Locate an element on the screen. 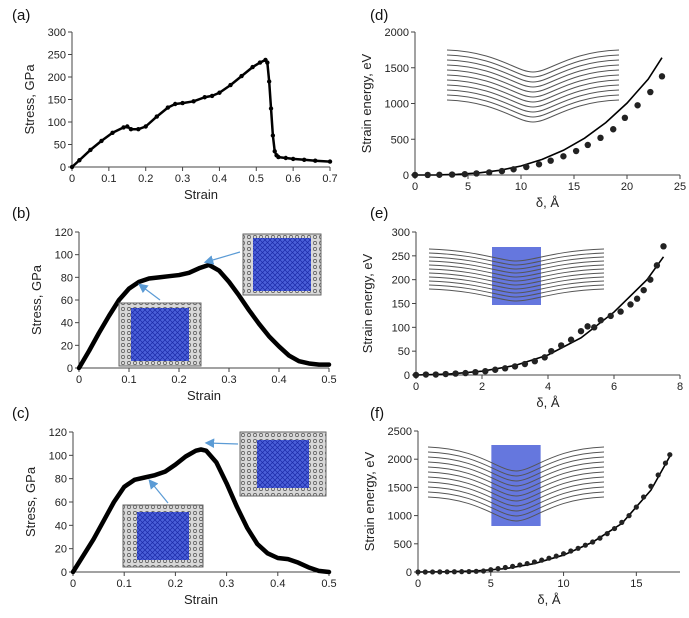  inset-f-layers is located at coordinates (516, 485).